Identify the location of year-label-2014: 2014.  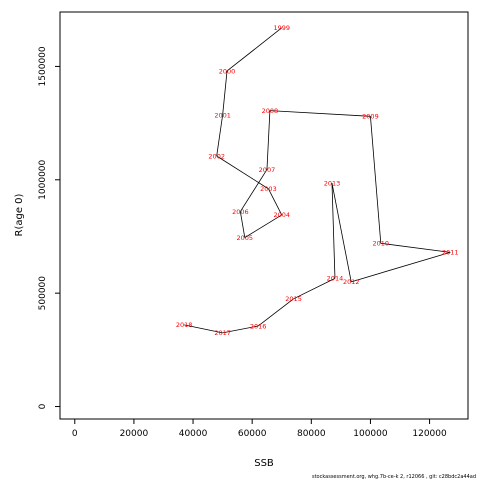
(335, 279).